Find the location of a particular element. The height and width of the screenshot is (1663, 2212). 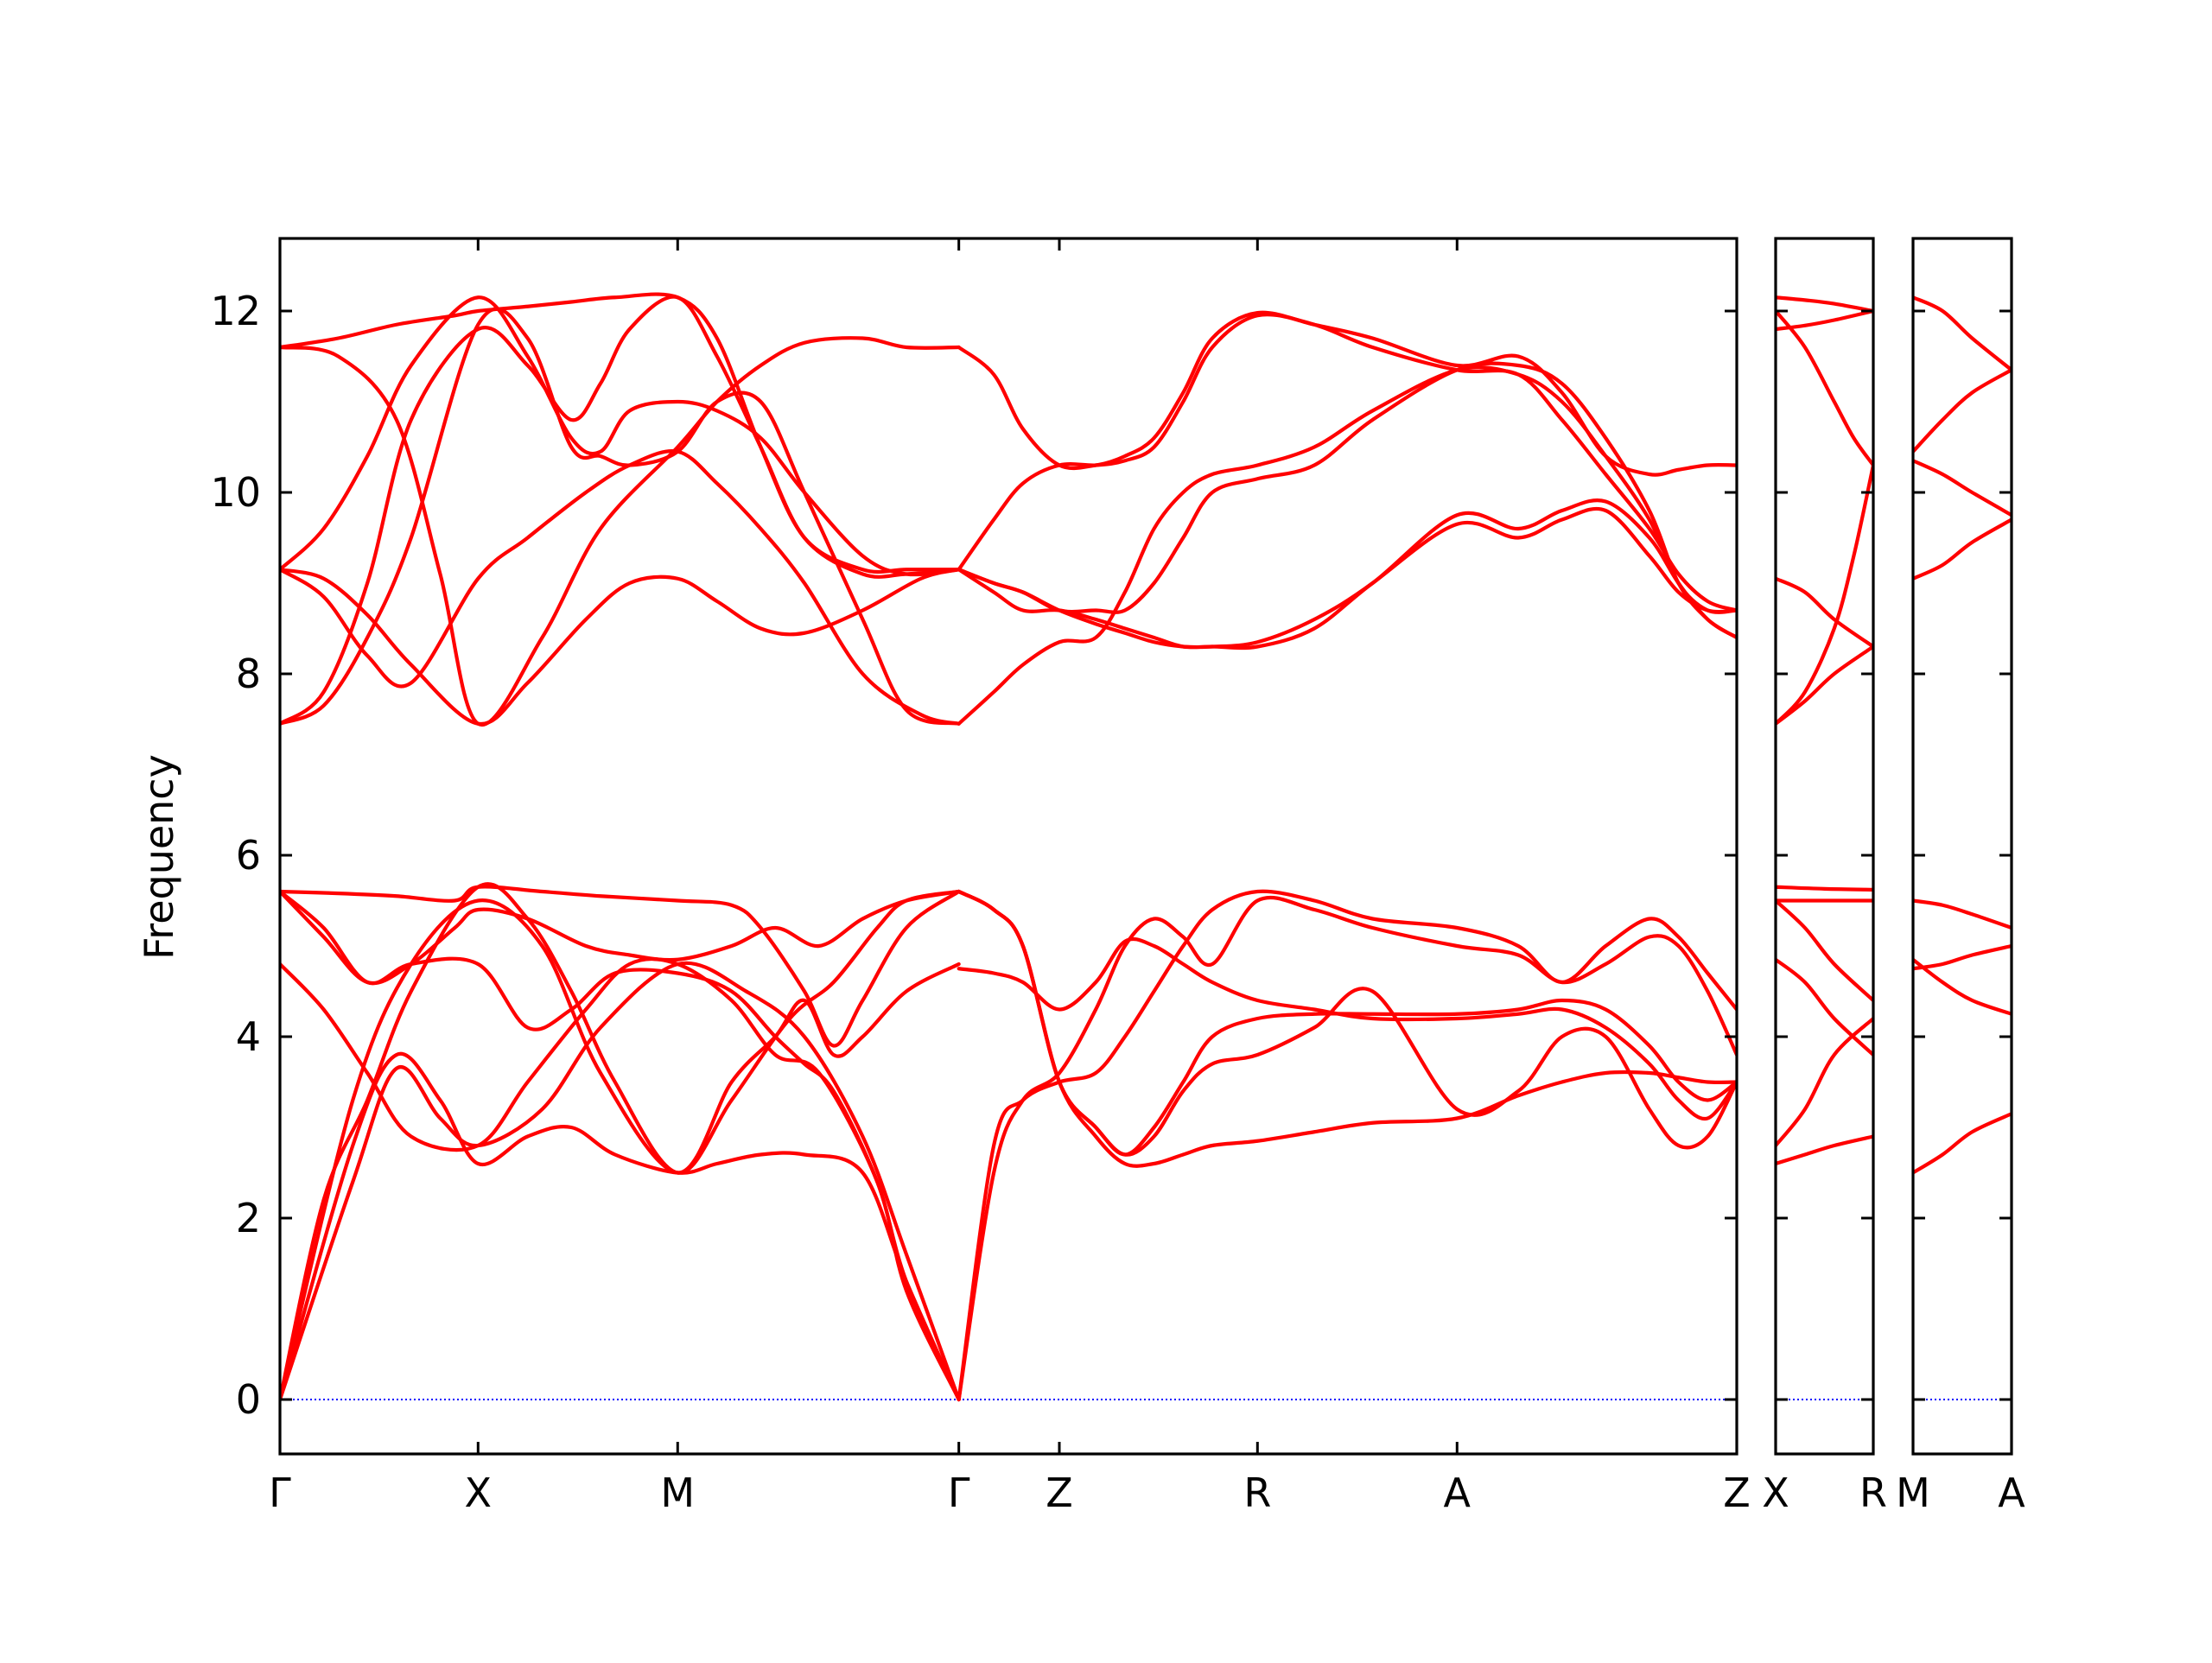

y-tick-label: 4 is located at coordinates (248, 1037).